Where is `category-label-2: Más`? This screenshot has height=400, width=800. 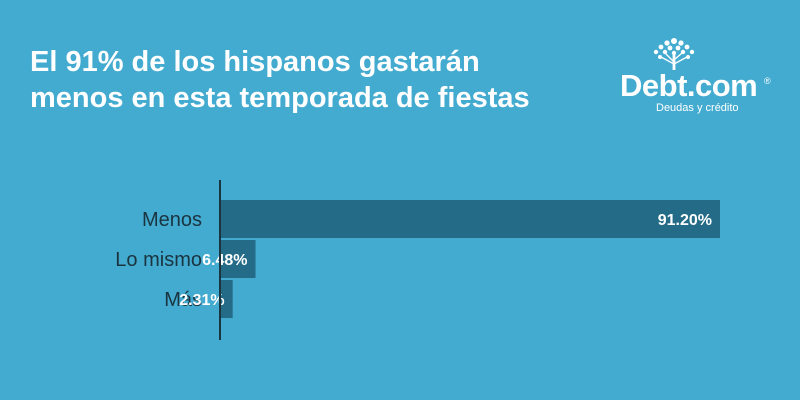
category-label-2: Más is located at coordinates (183, 300).